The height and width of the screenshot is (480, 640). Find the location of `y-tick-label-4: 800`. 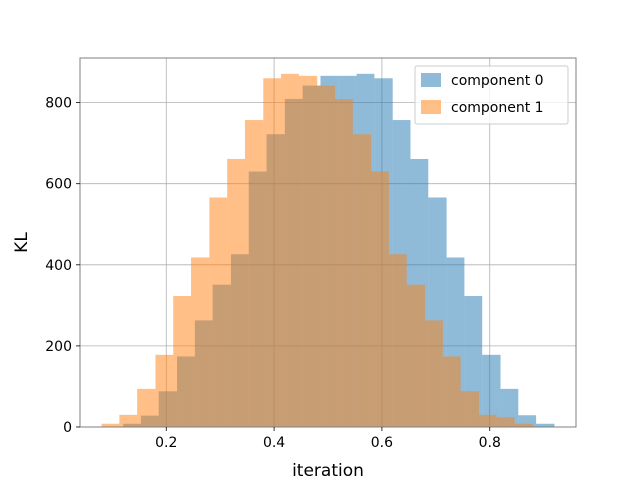

y-tick-label-4: 800 is located at coordinates (58, 104).